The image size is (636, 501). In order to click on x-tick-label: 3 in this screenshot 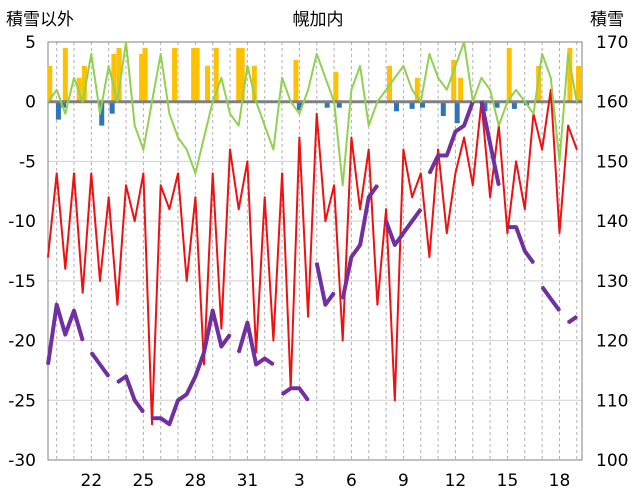, I will do `click(299, 481)`.